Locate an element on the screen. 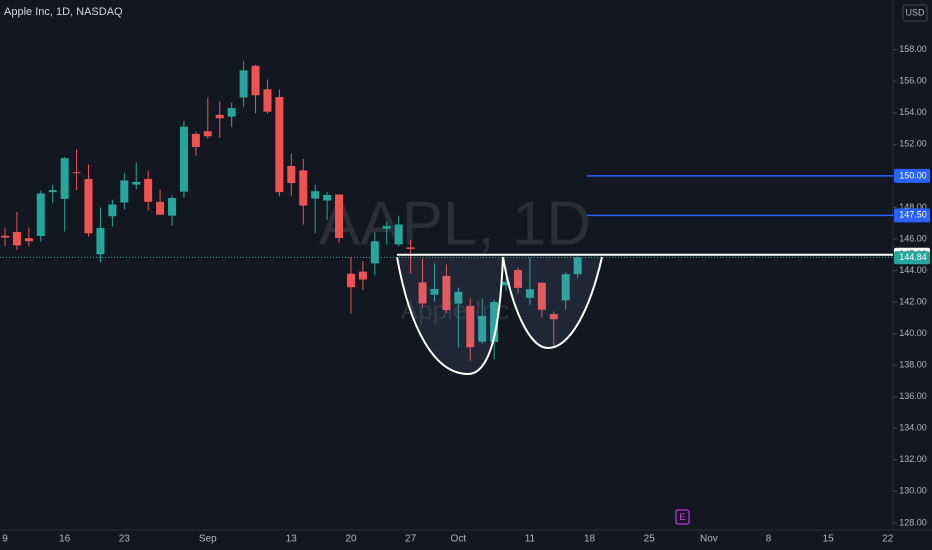  x-tick-label: Nov is located at coordinates (709, 539).